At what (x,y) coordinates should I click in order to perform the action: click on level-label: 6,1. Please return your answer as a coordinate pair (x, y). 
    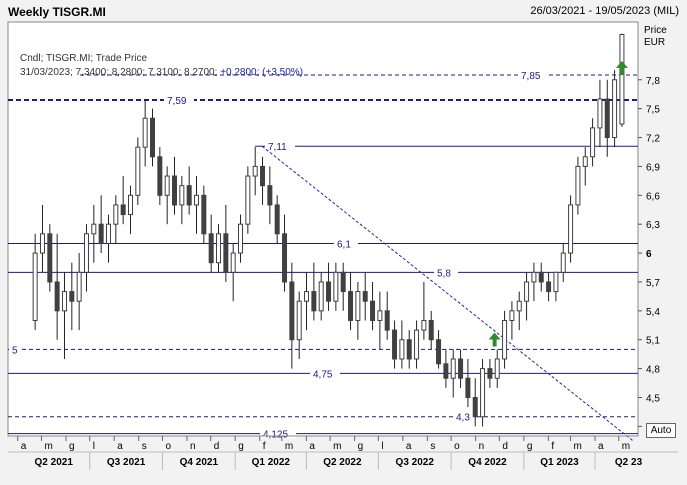
    Looking at the image, I should click on (344, 244).